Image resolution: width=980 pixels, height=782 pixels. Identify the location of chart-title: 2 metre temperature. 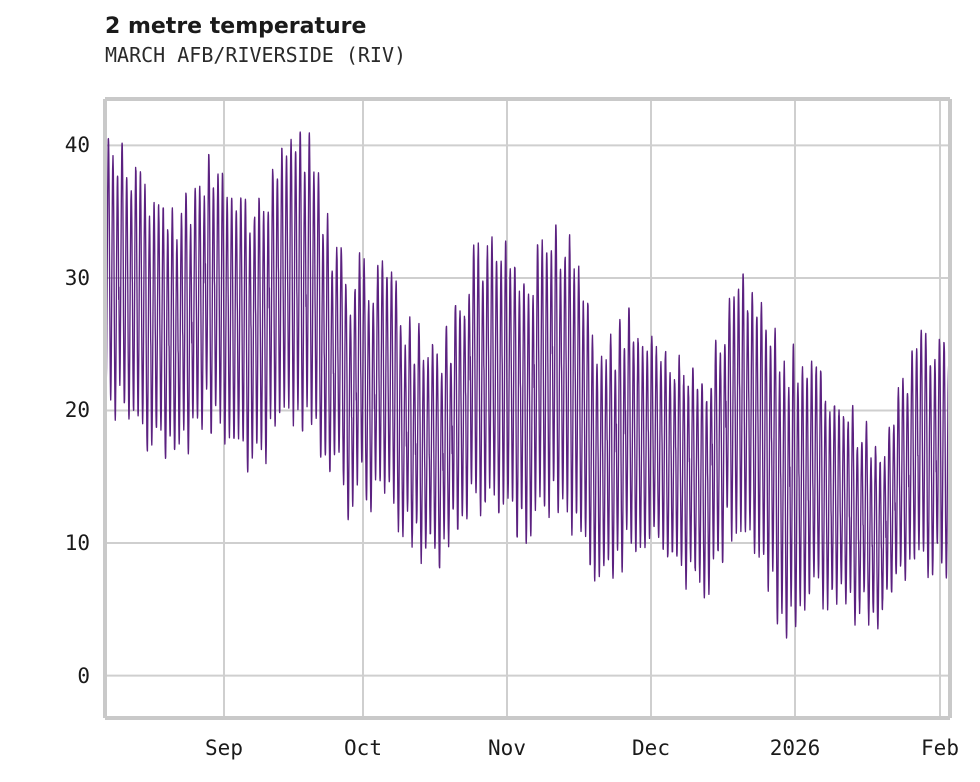
(236, 26).